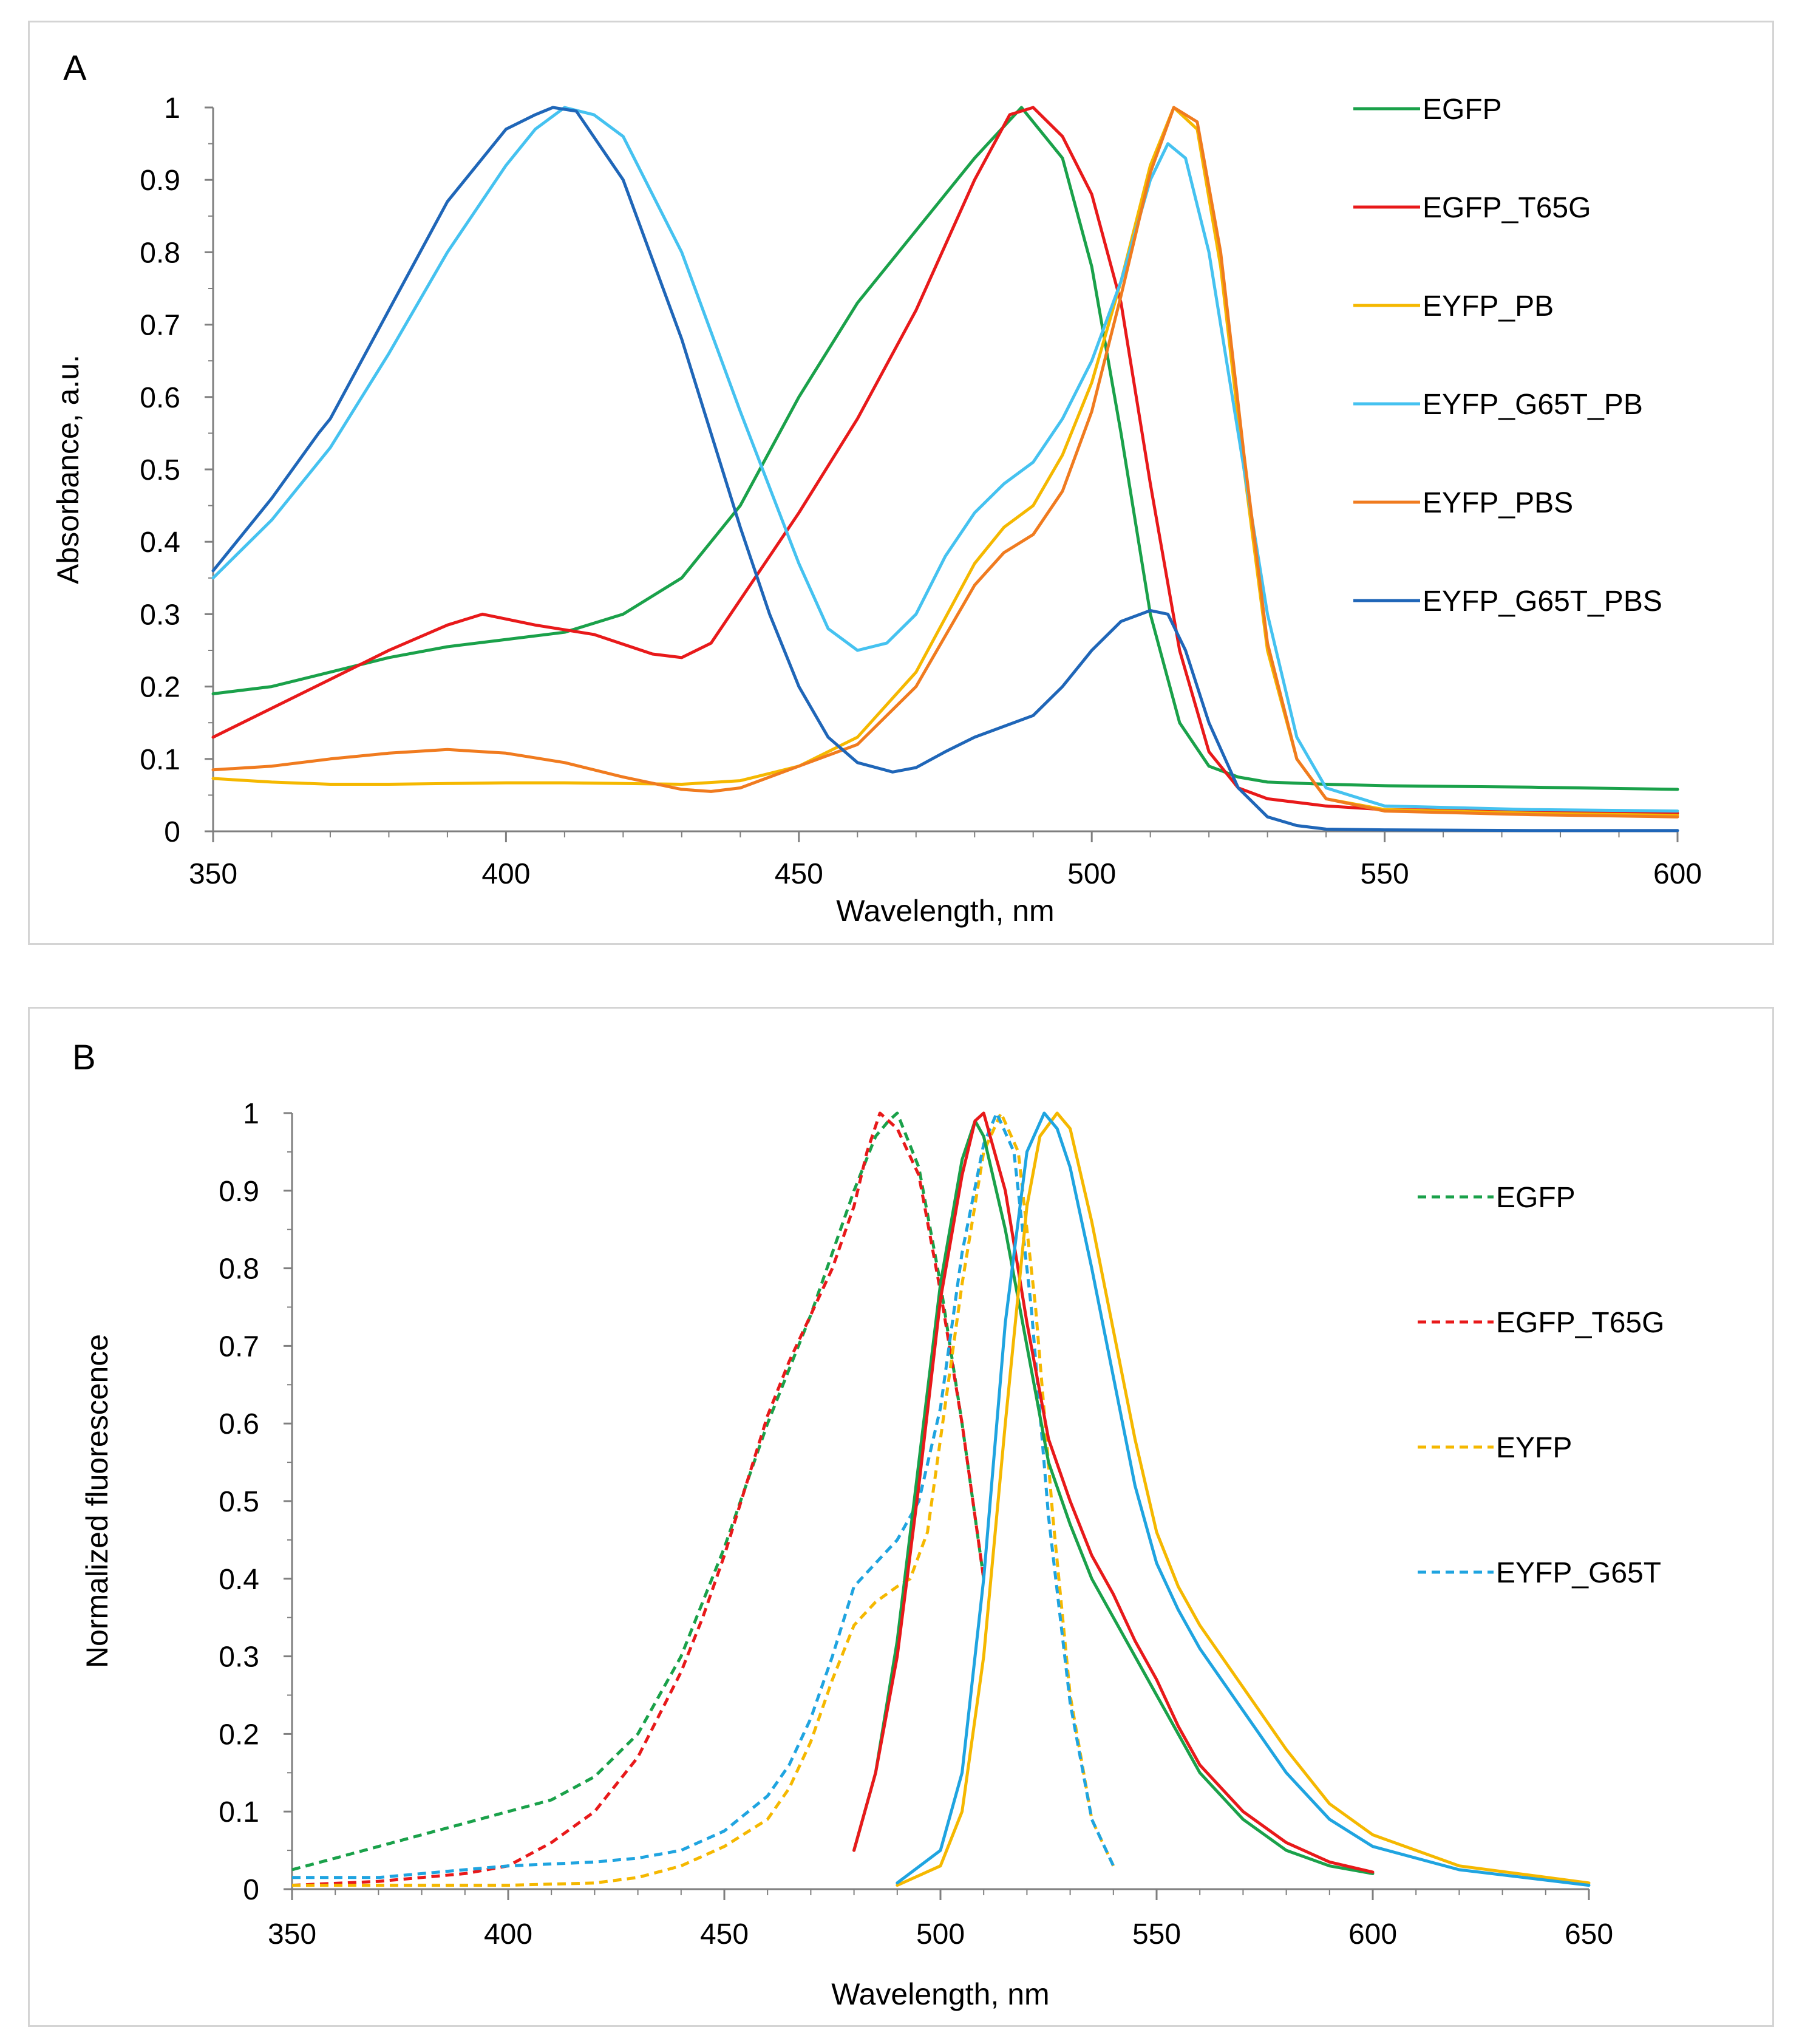 The image size is (1802, 2044). I want to click on legend-label-eyfp-g65t: EYFP_G65T, so click(1578, 1573).